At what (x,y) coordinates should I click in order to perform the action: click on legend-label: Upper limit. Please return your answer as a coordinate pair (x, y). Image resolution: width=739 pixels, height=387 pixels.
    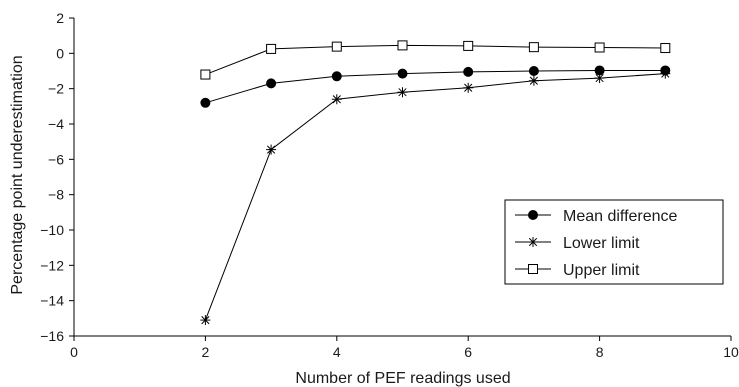
    Looking at the image, I should click on (601, 270).